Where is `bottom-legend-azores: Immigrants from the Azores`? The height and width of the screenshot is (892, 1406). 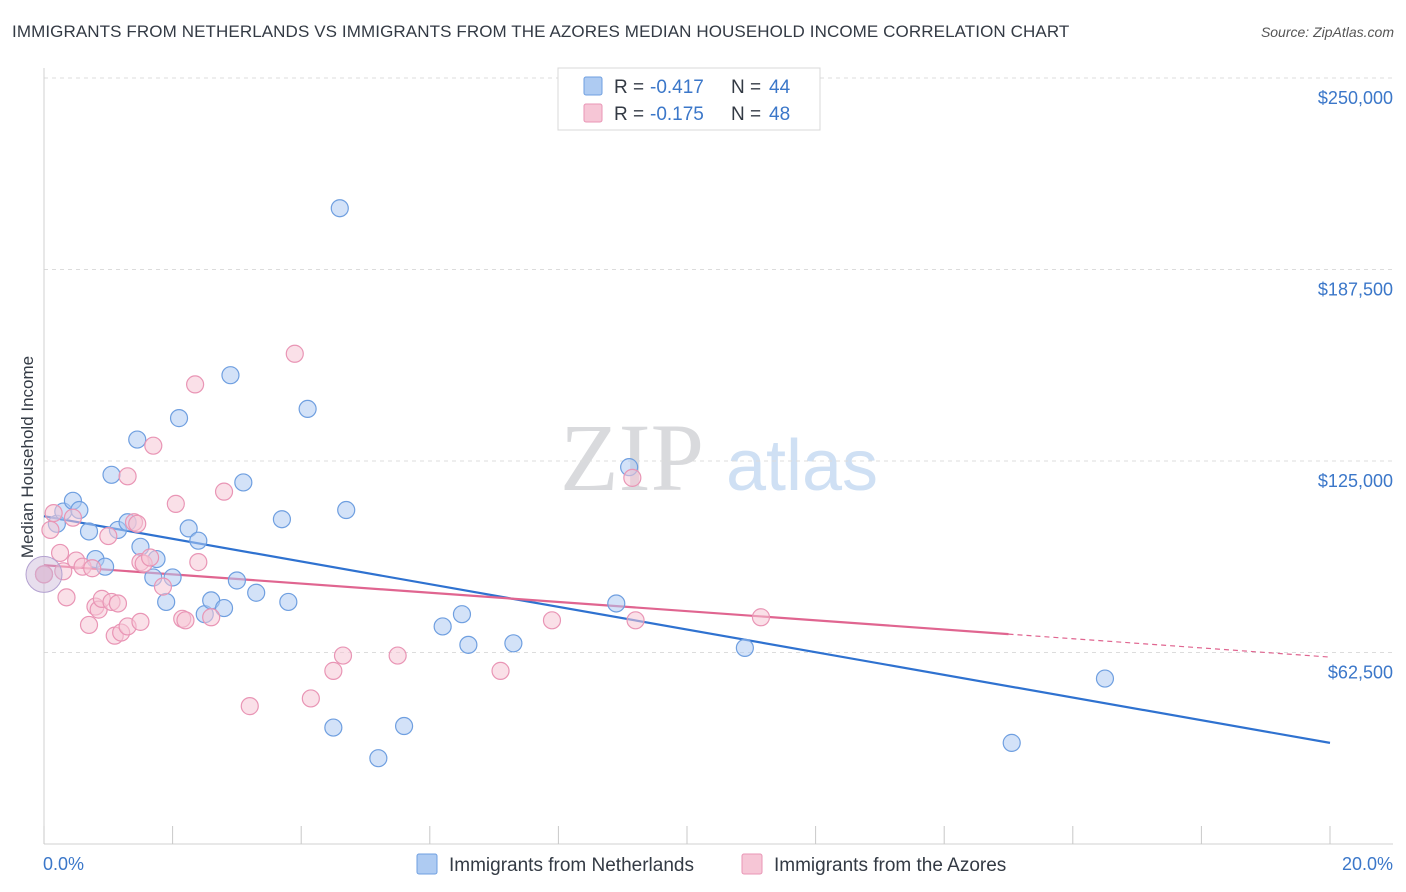 bottom-legend-azores: Immigrants from the Azores is located at coordinates (890, 865).